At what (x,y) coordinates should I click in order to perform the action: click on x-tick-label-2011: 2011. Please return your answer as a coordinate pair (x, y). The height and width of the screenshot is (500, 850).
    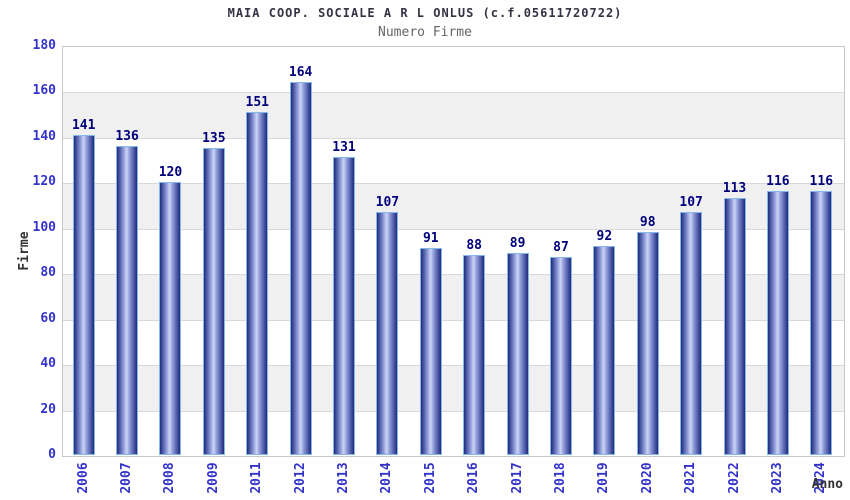
    Looking at the image, I should click on (257, 478).